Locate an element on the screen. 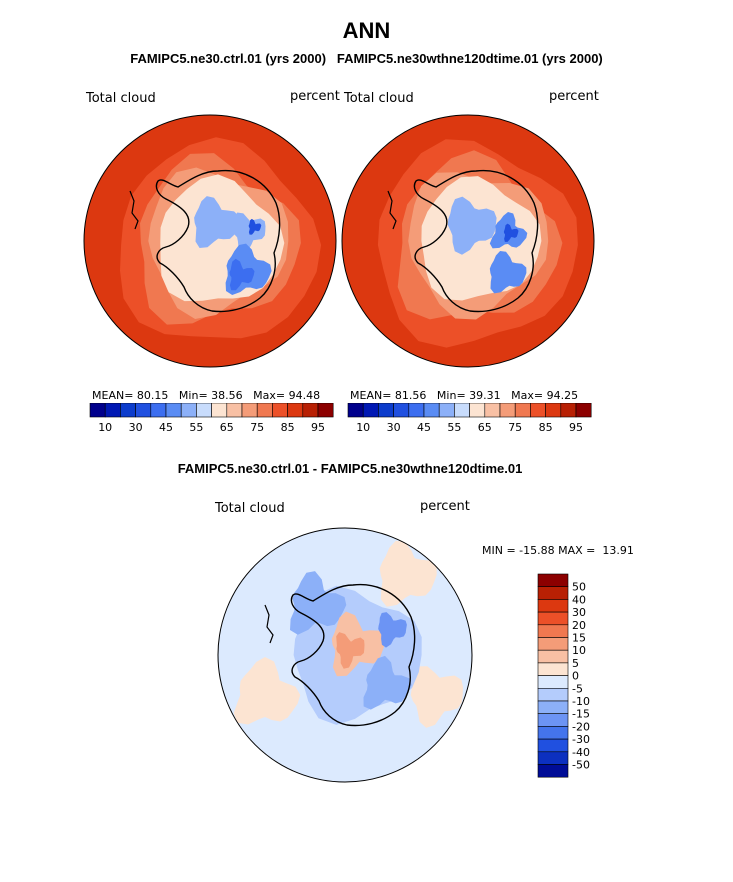 Image resolution: width=733 pixels, height=882 pixels. colorbar-tick-label: -40 is located at coordinates (581, 752).